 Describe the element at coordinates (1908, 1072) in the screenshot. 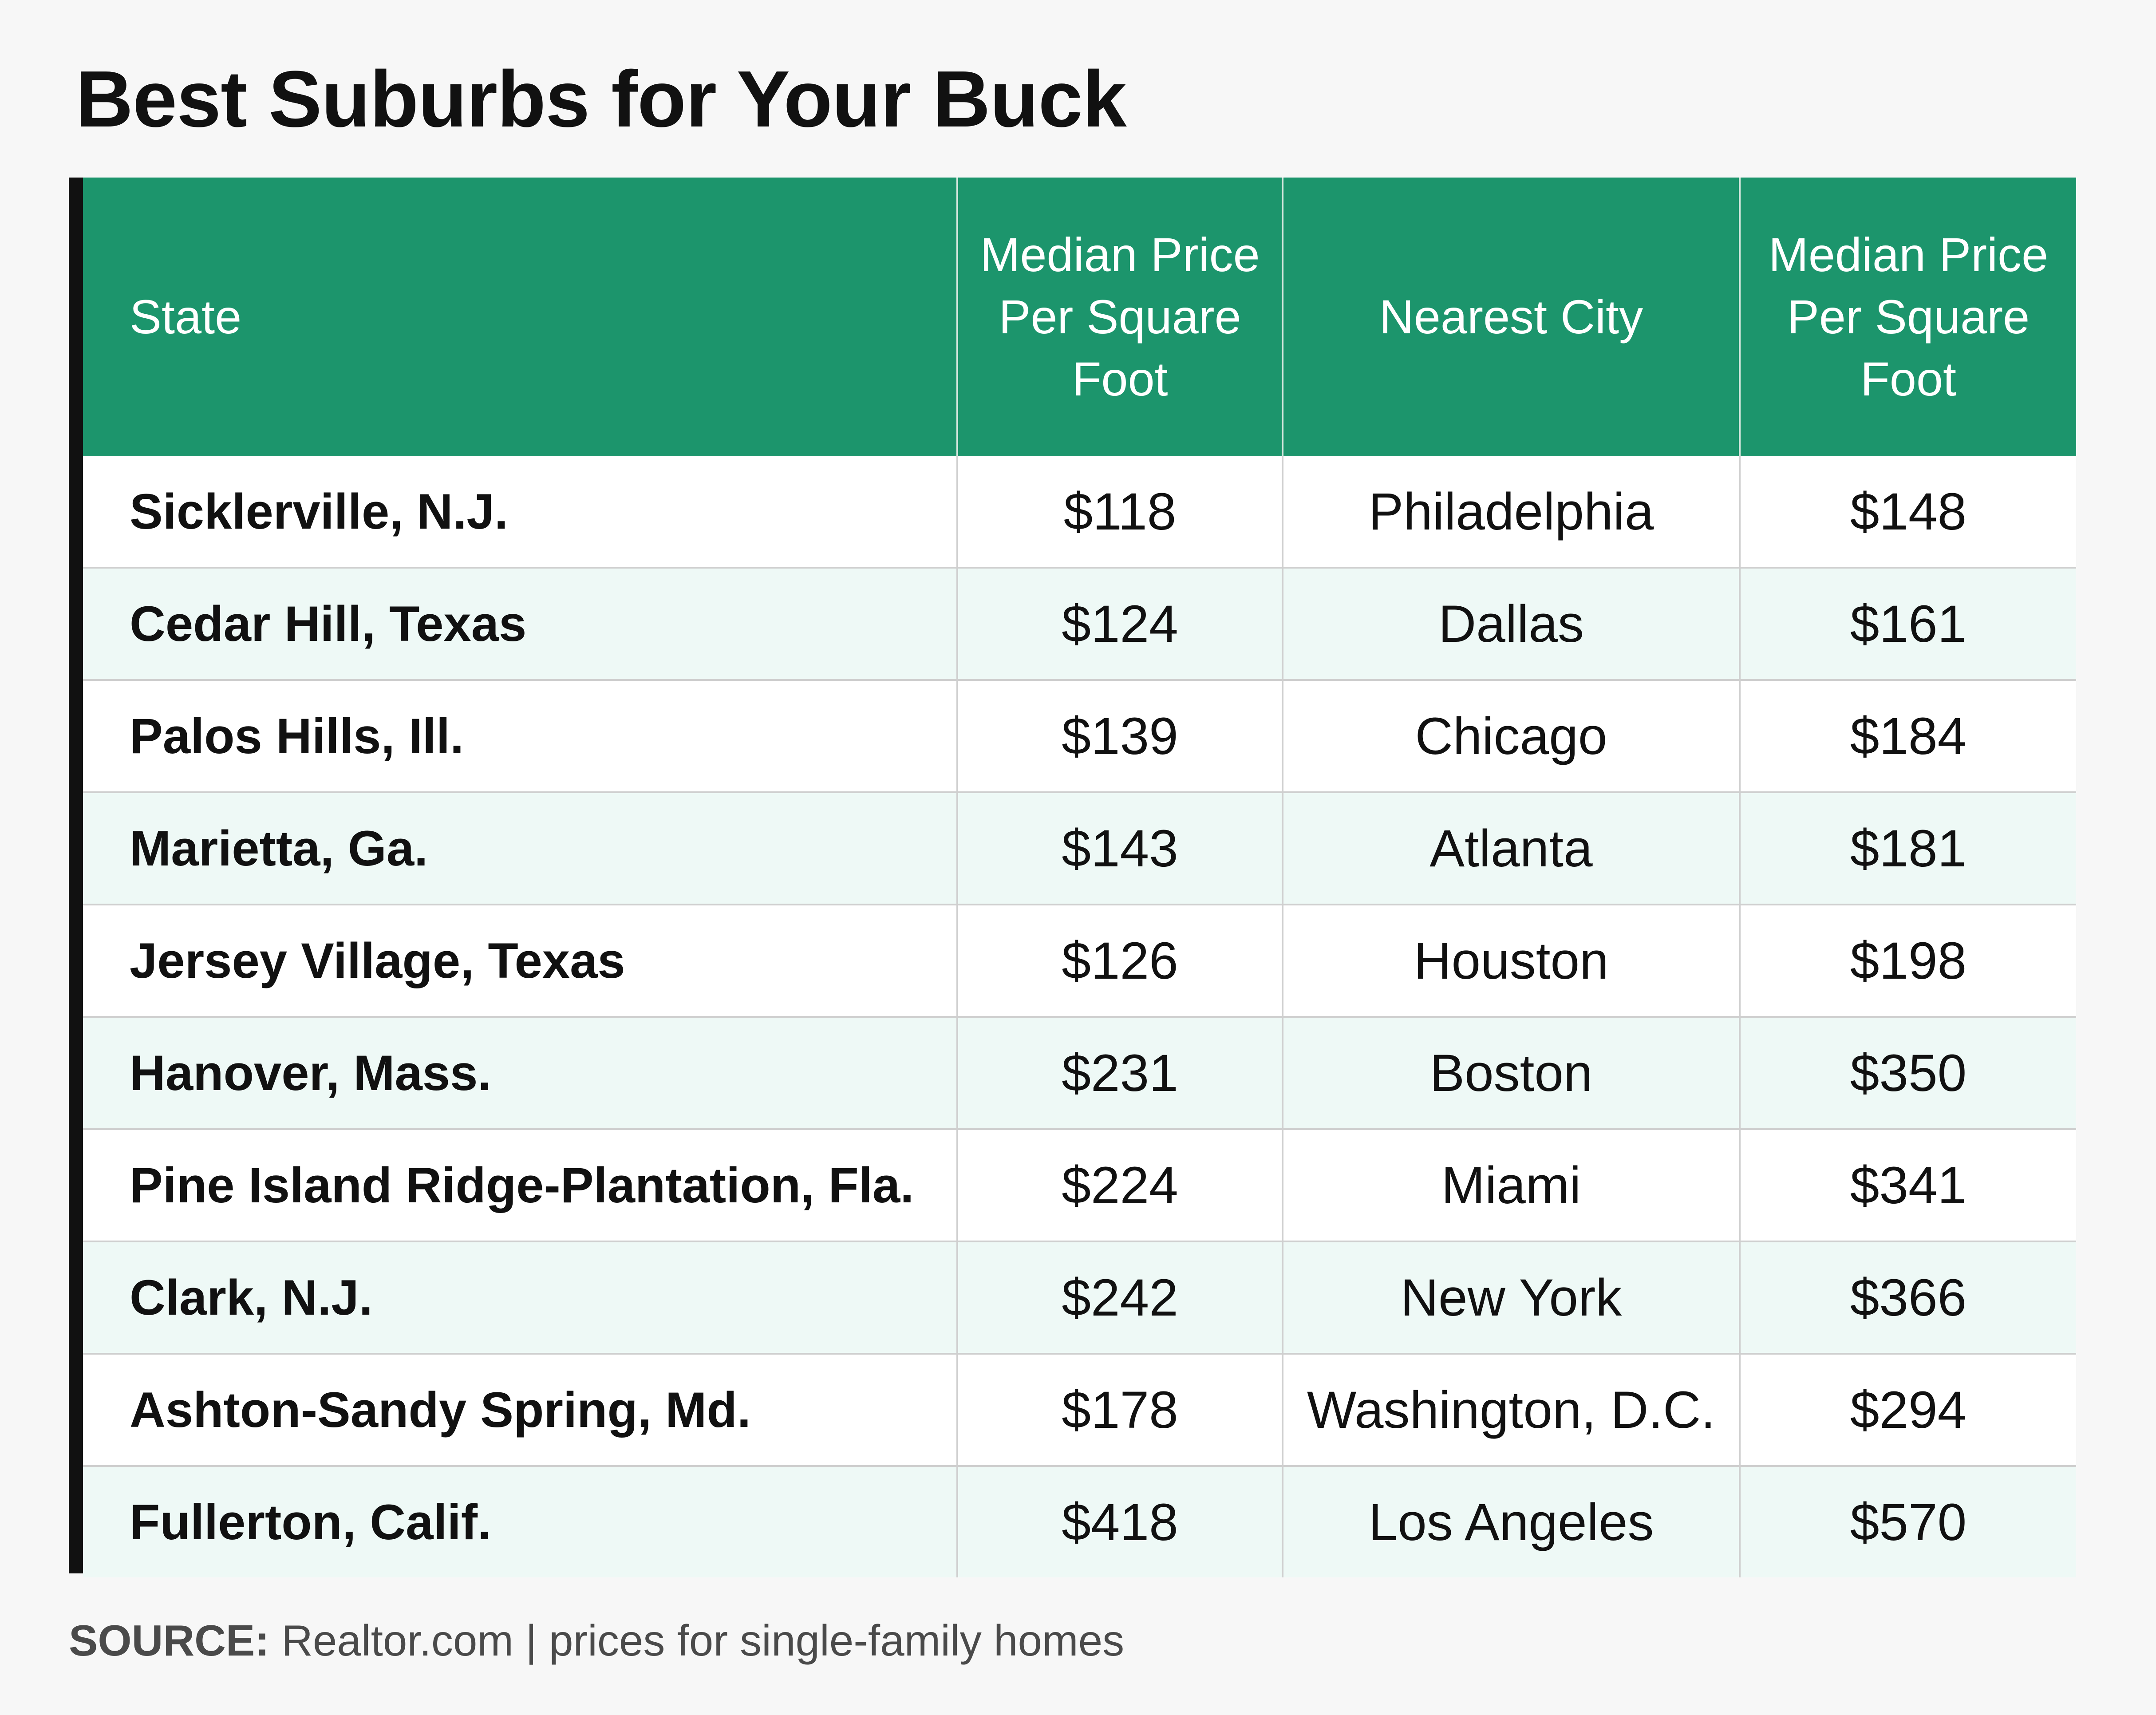

I see `table-cell: $350` at that location.